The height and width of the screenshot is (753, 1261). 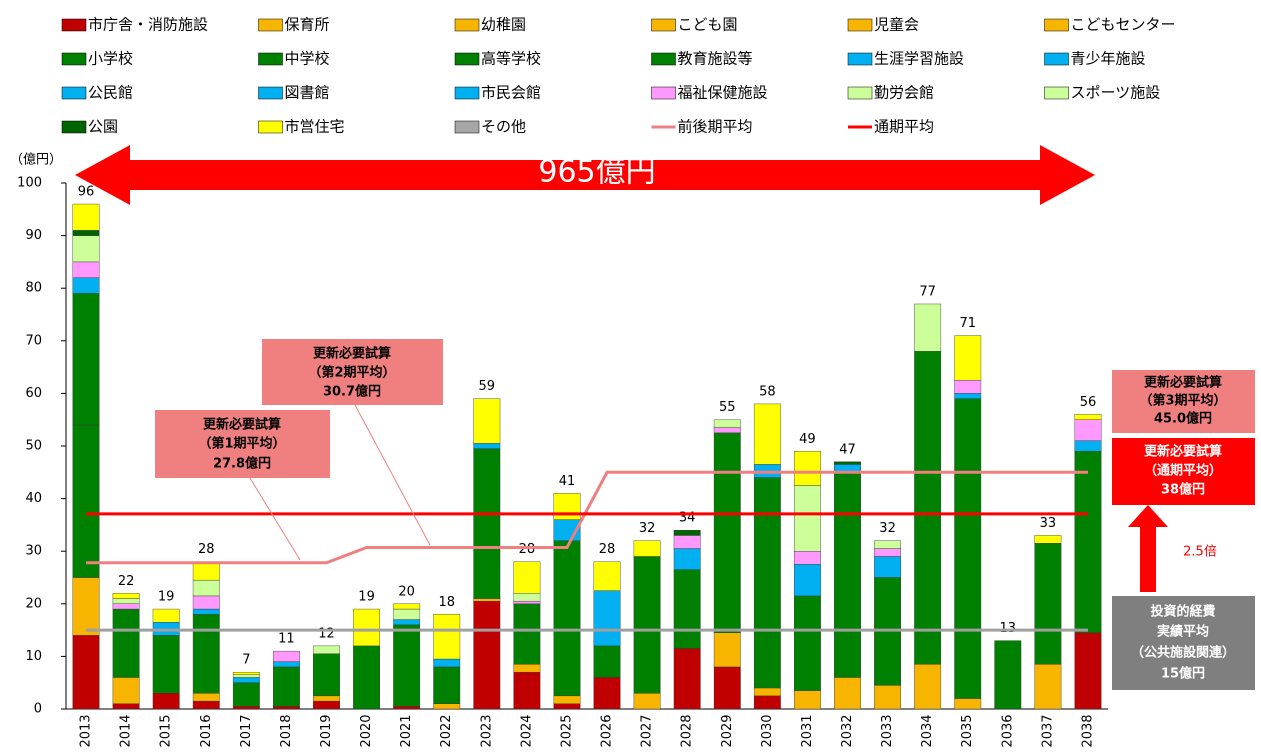 I want to click on legend-label: 保育所, so click(x=307, y=25).